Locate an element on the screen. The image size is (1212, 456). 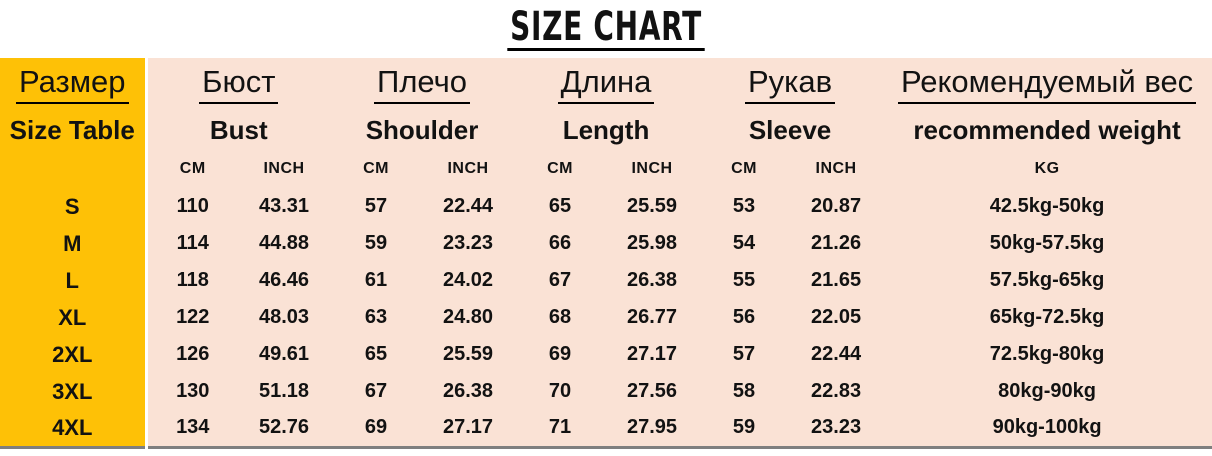
sleeve-header-ru-label: Рукав is located at coordinates (790, 85).